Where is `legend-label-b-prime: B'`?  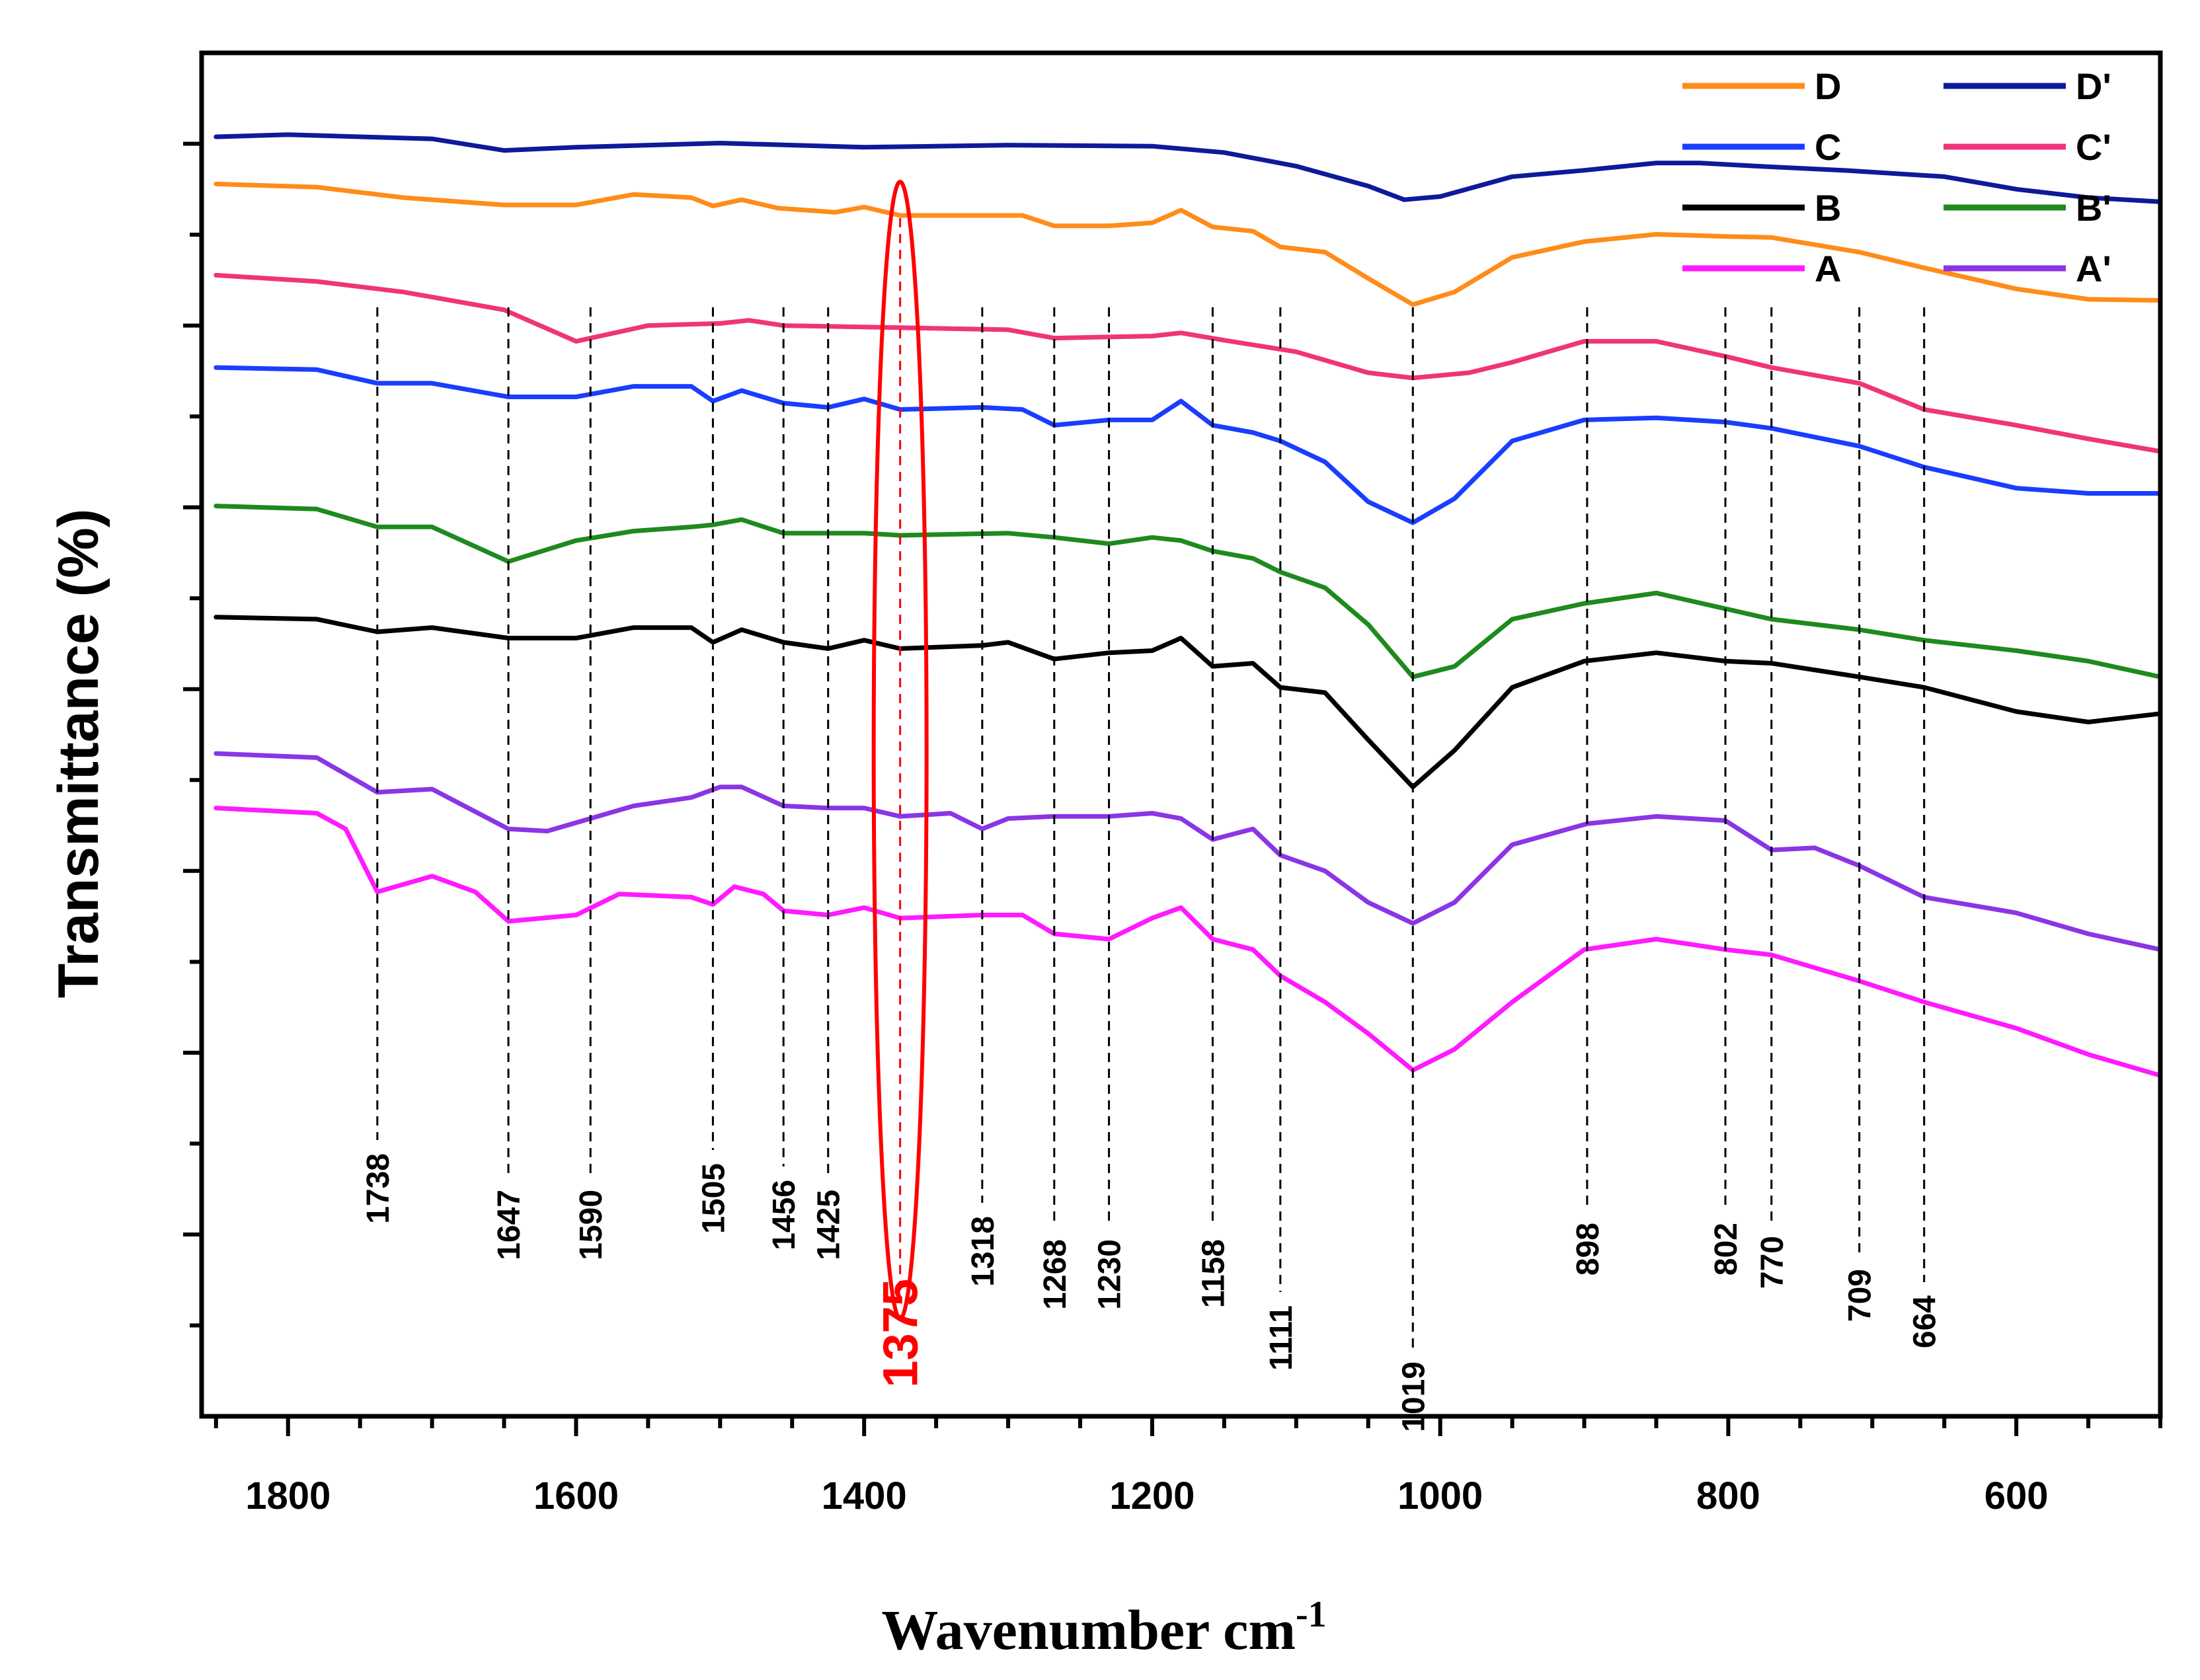 legend-label-b-prime: B' is located at coordinates (2093, 208).